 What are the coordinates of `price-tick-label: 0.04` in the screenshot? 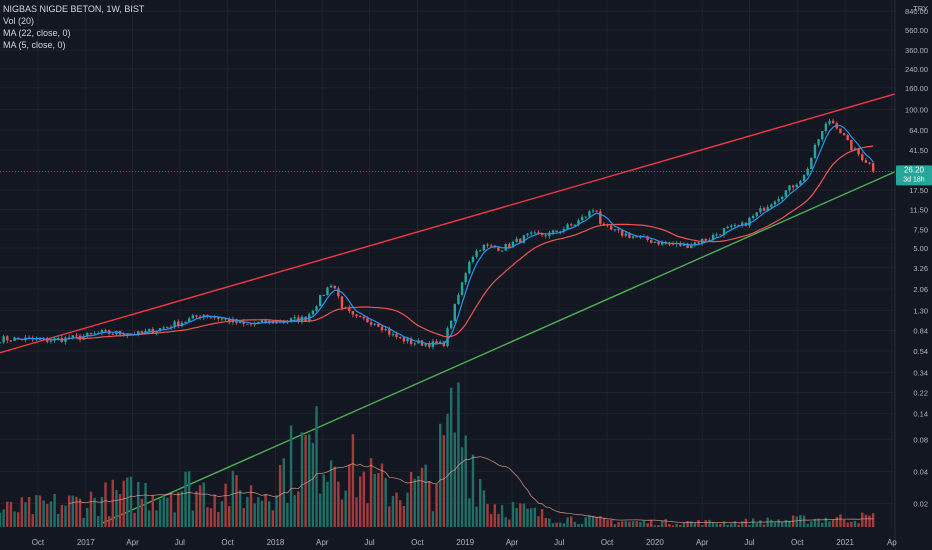 It's located at (920, 471).